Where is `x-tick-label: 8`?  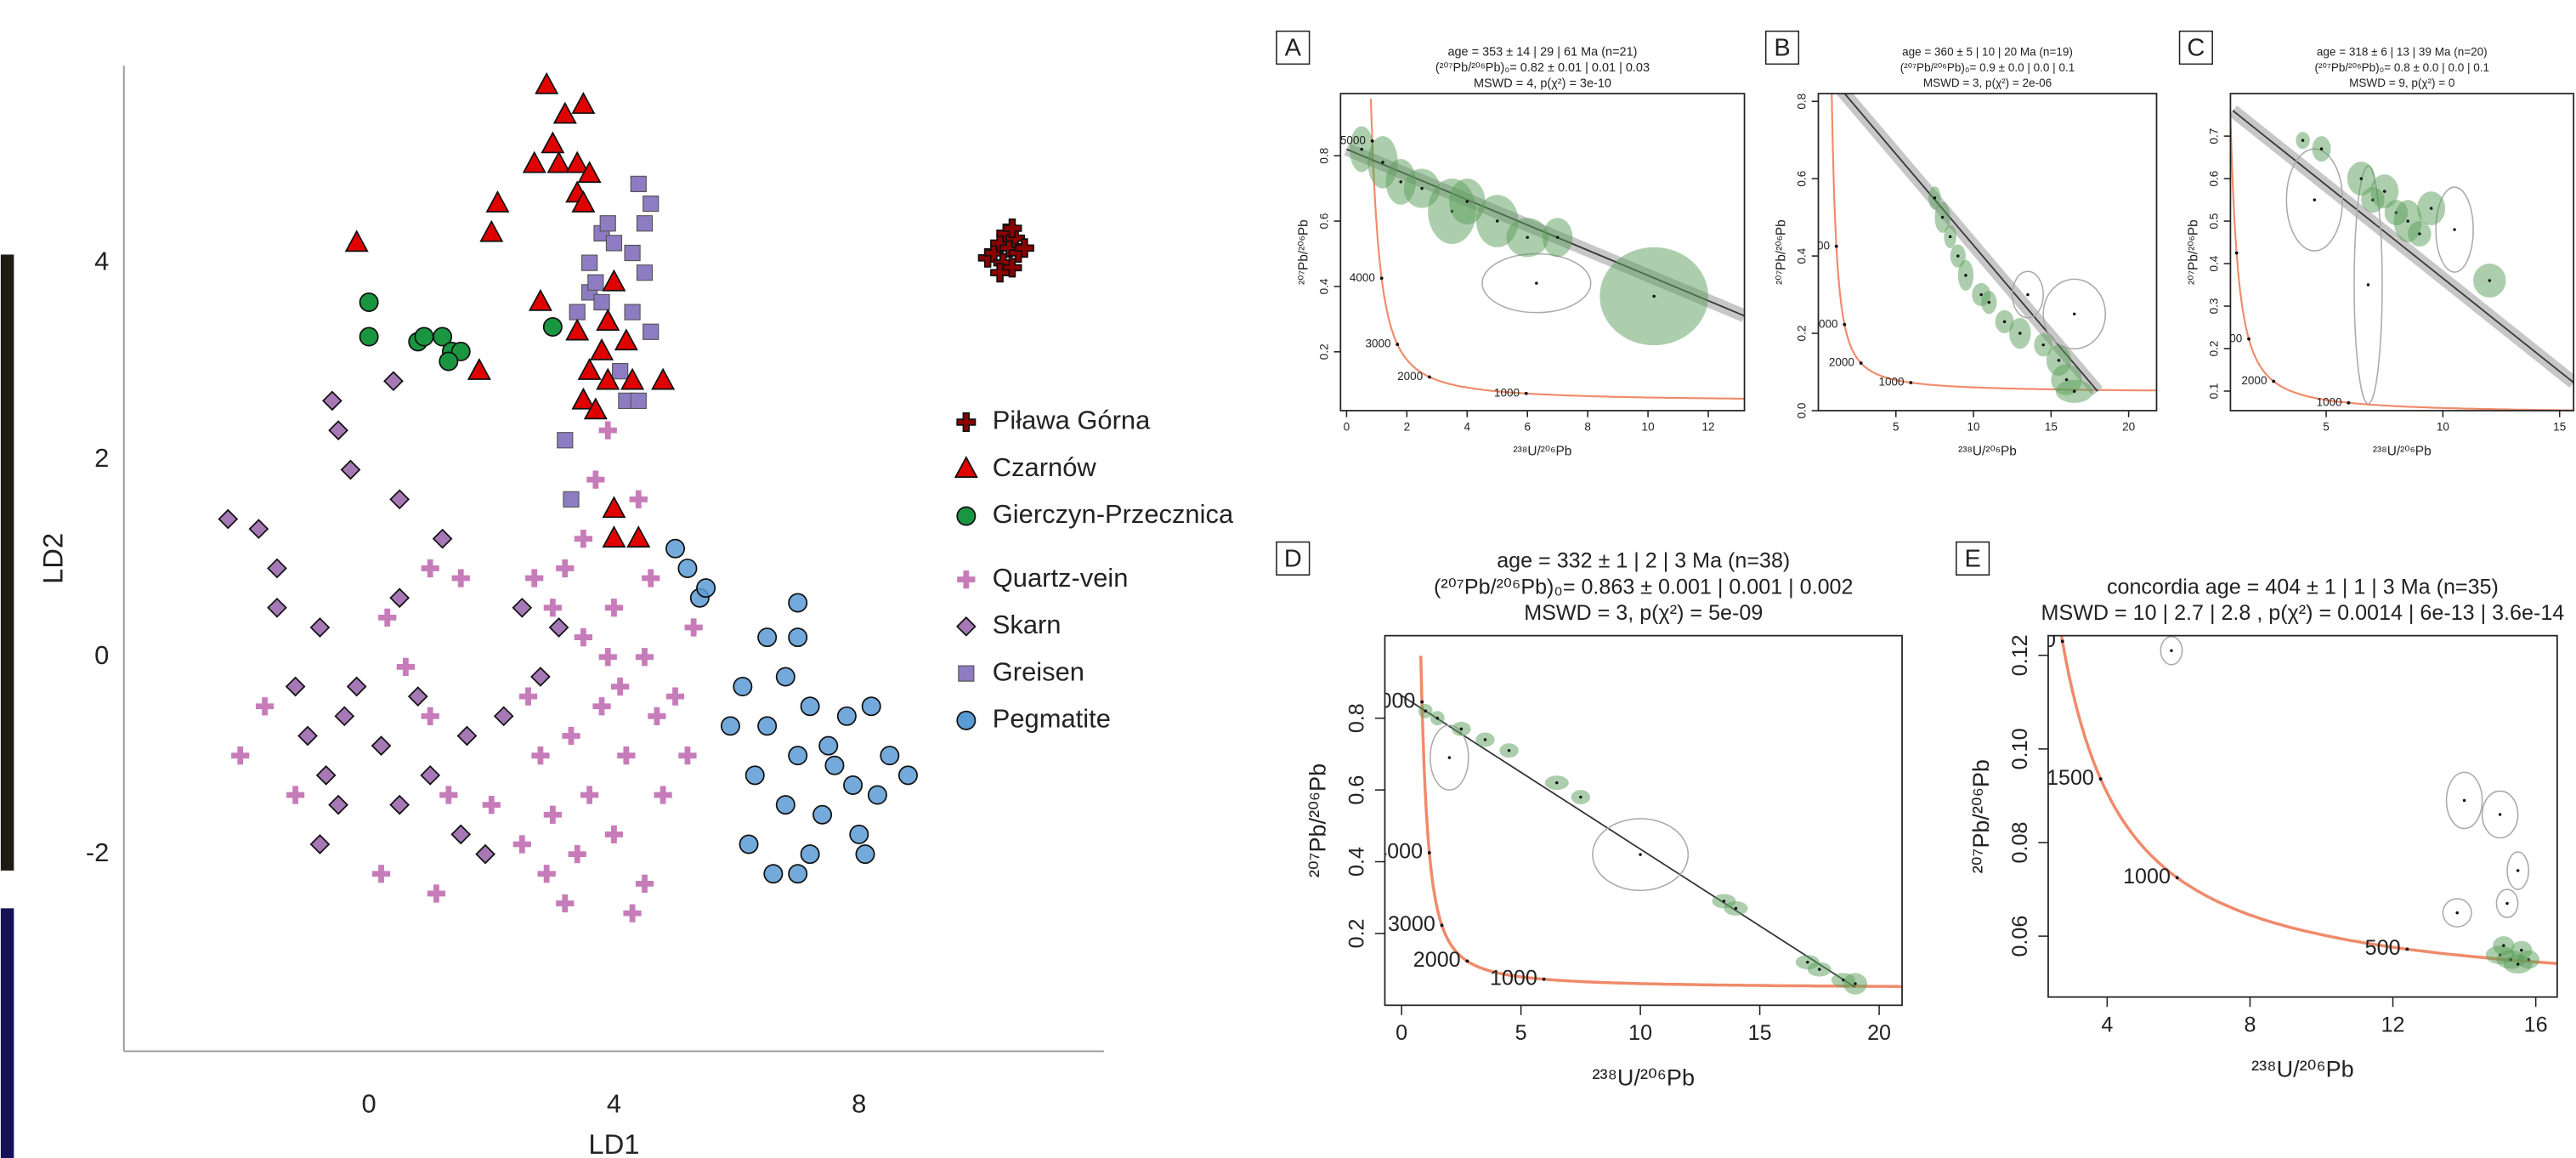 x-tick-label: 8 is located at coordinates (2250, 1025).